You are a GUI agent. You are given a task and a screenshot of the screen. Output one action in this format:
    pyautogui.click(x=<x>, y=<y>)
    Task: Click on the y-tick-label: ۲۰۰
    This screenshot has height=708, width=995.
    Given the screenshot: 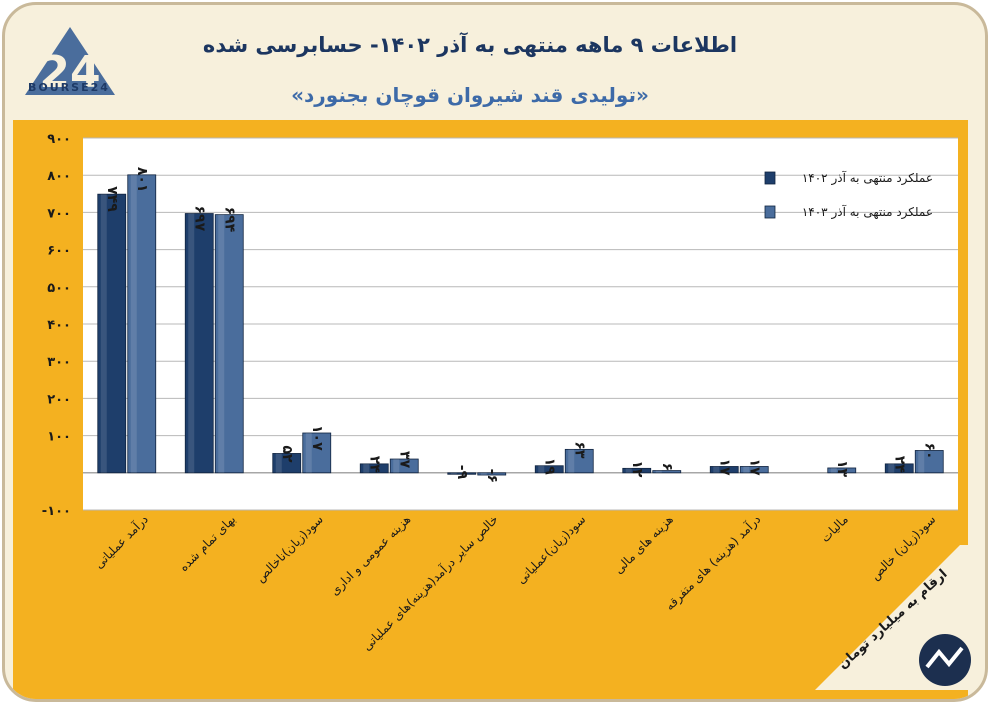 What is the action you would take?
    pyautogui.click(x=59, y=399)
    